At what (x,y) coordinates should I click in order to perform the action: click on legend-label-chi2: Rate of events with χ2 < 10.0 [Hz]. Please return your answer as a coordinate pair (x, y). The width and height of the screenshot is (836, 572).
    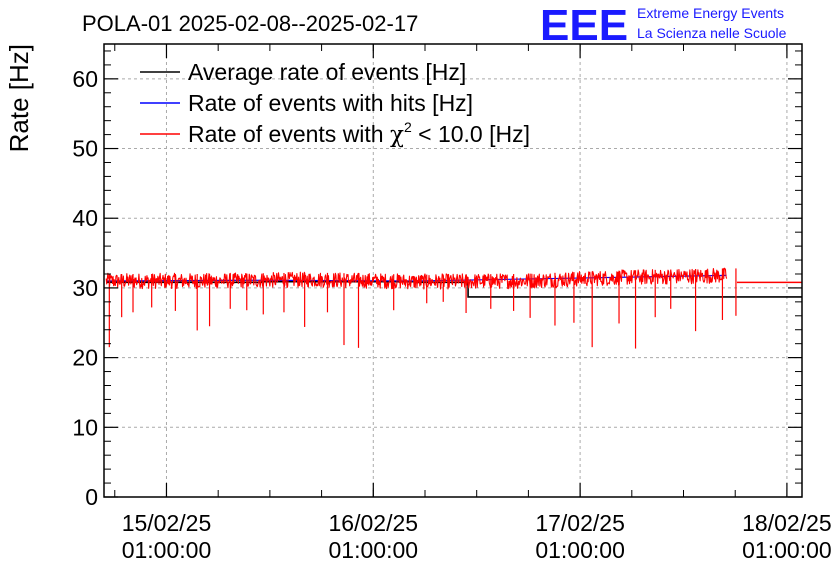
    Looking at the image, I should click on (359, 133).